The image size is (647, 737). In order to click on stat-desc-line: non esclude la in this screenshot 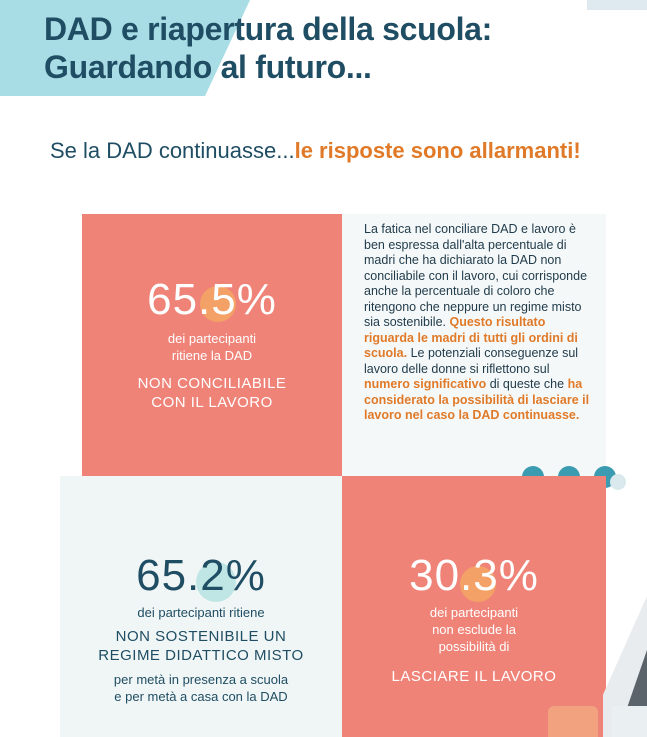, I will do `click(474, 629)`.